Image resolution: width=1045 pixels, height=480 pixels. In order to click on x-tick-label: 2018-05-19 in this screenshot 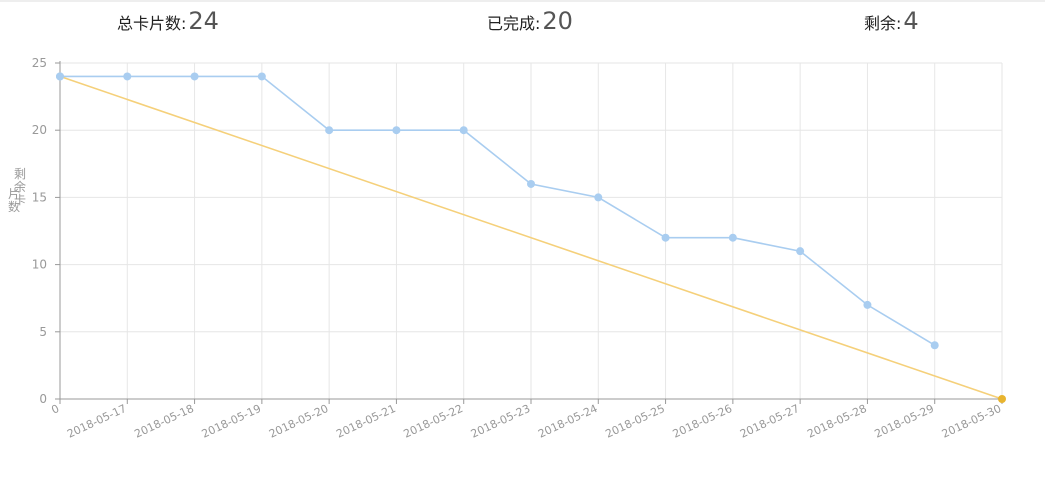, I will do `click(231, 421)`.